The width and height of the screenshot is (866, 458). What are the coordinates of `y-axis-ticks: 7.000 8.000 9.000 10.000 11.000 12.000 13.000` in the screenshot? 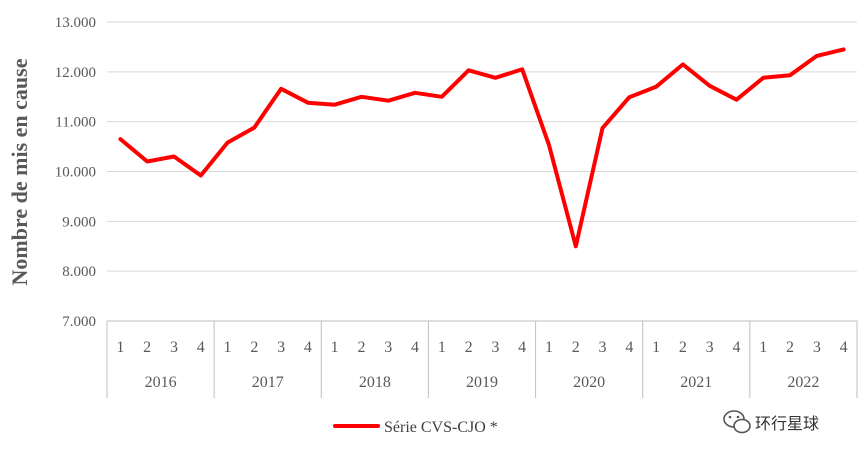 It's located at (75, 172).